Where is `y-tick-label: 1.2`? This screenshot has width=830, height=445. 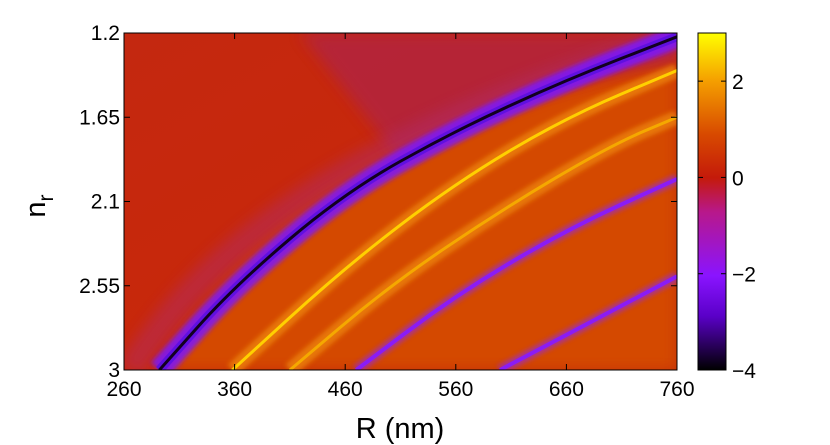
y-tick-label: 1.2 is located at coordinates (105, 33).